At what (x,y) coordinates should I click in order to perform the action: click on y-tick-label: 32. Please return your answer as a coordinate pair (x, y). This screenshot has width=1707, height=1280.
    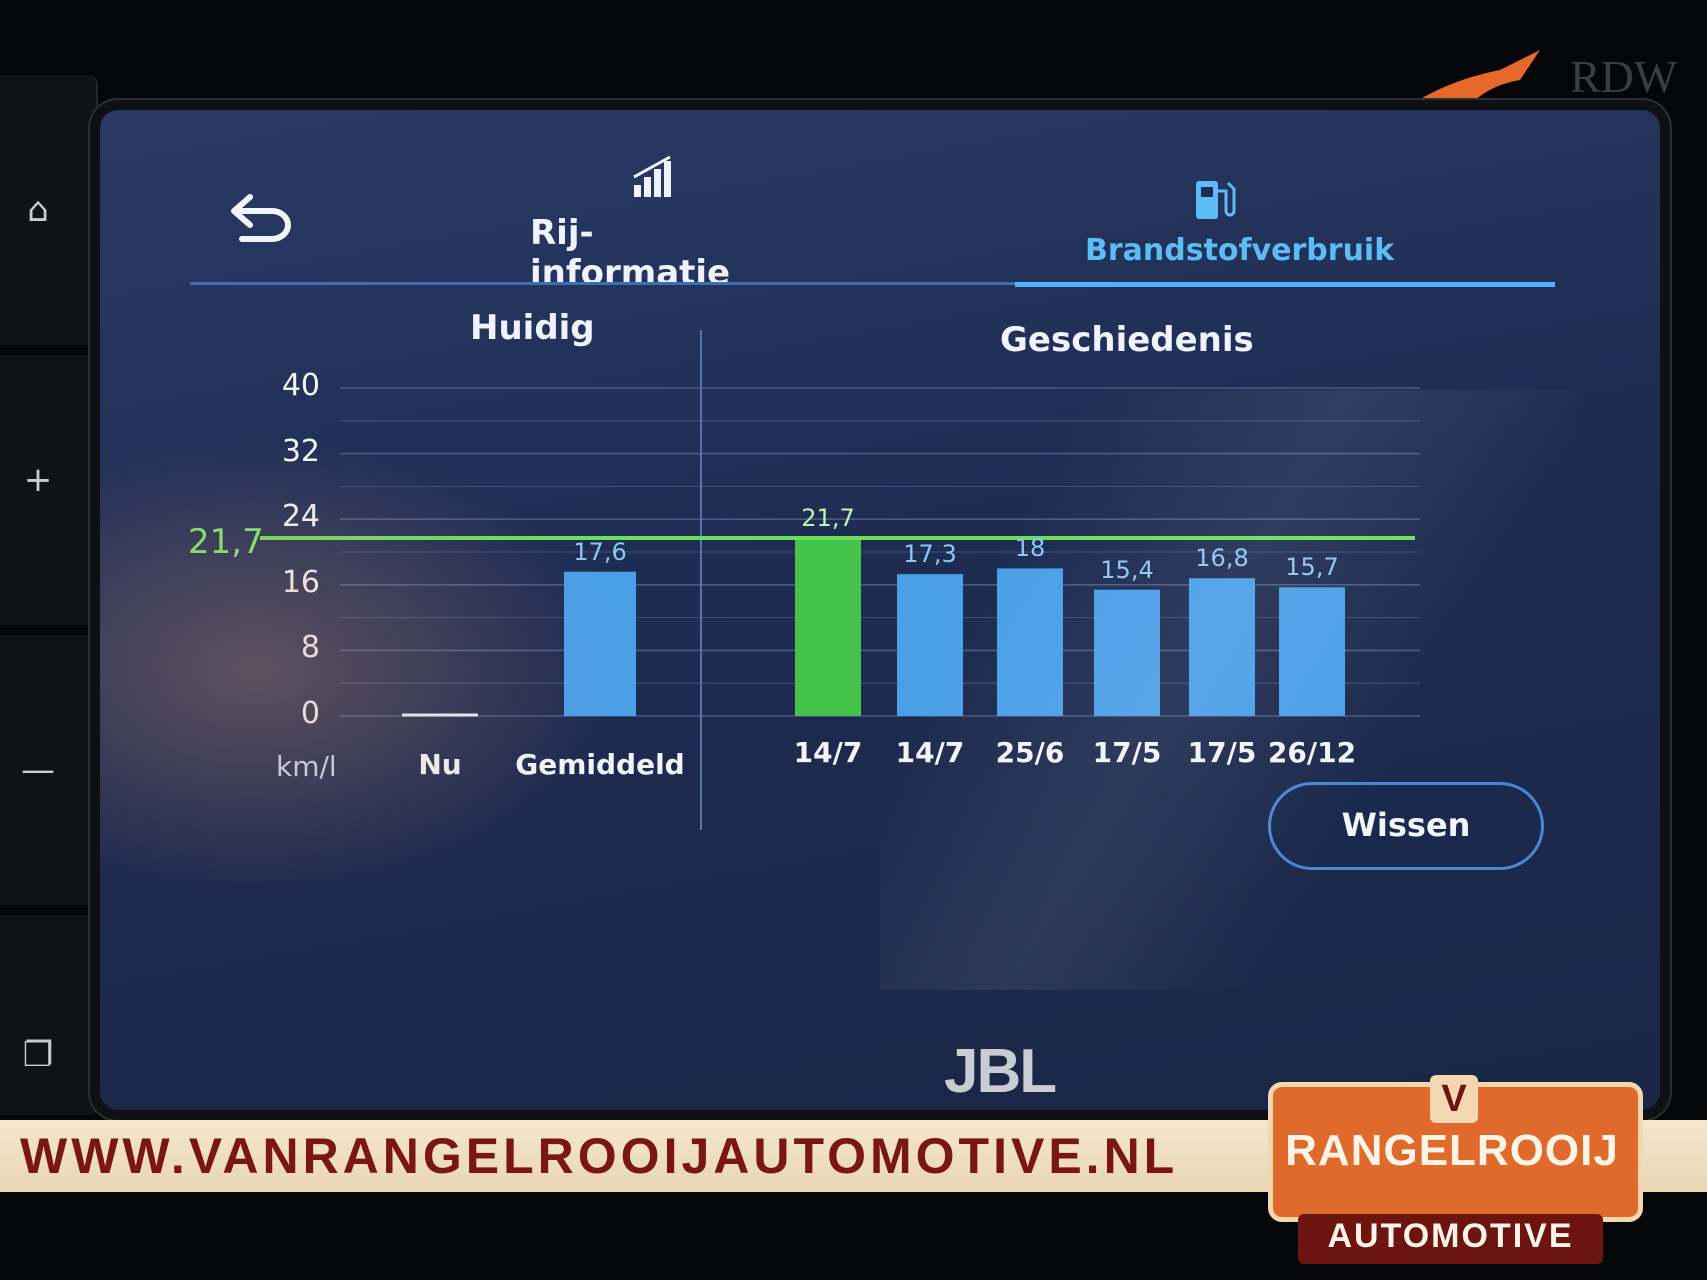
    Looking at the image, I should click on (300, 451).